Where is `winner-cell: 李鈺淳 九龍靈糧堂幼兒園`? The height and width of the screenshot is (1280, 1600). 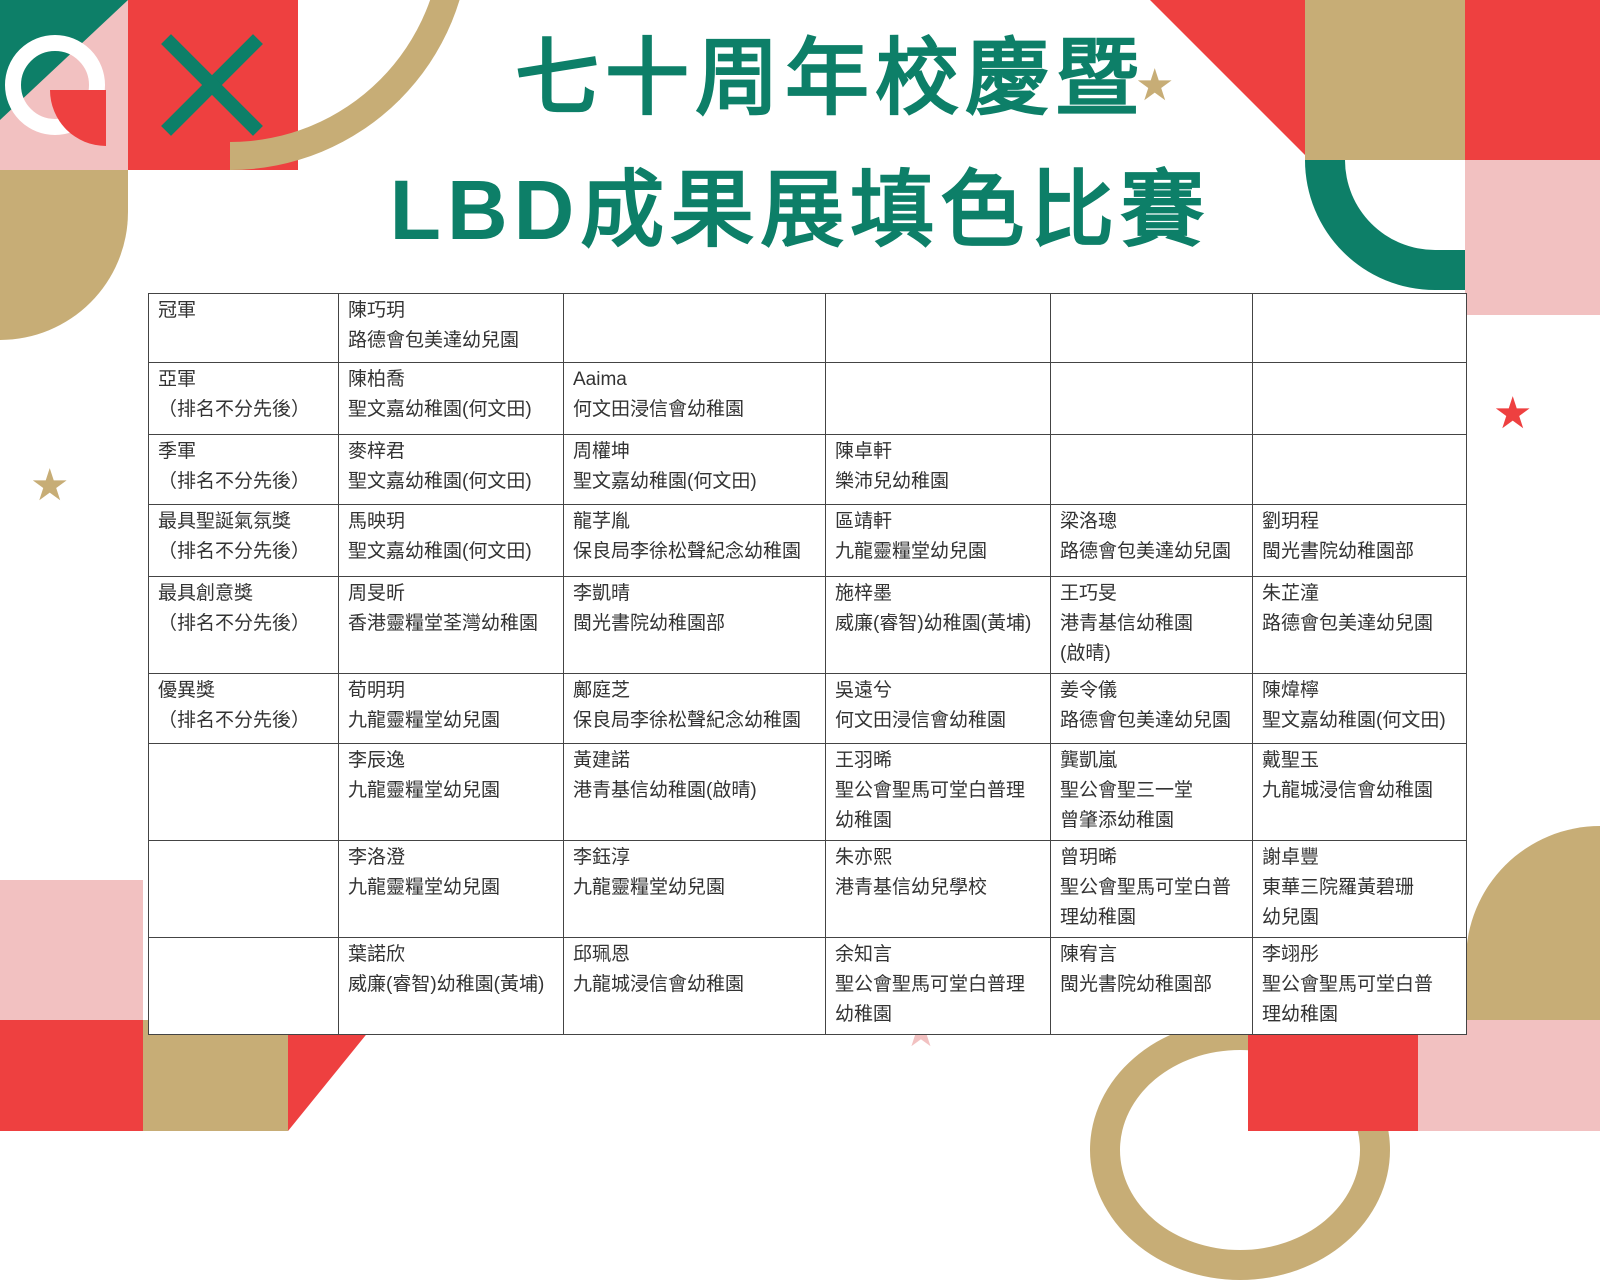 winner-cell: 李鈺淳 九龍靈糧堂幼兒園 is located at coordinates (694, 889).